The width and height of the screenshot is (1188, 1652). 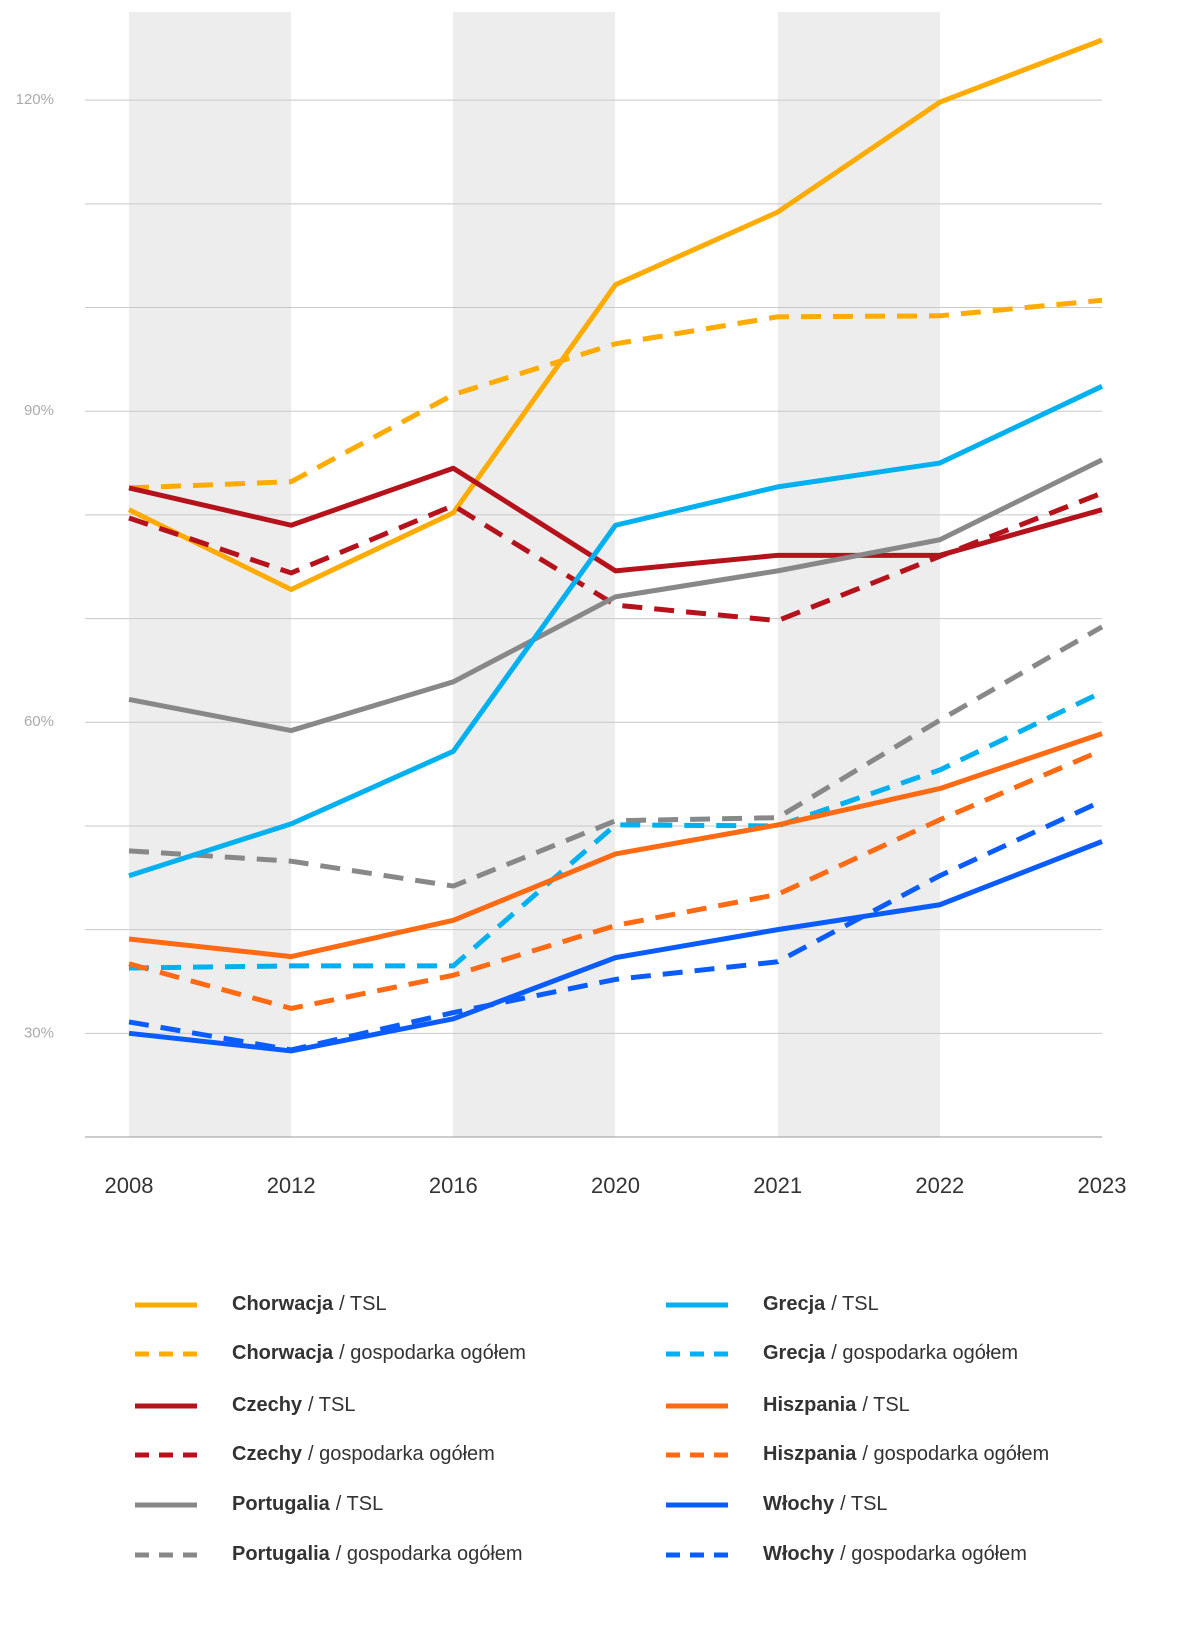 I want to click on y-tick-label: 90%, so click(x=39, y=410).